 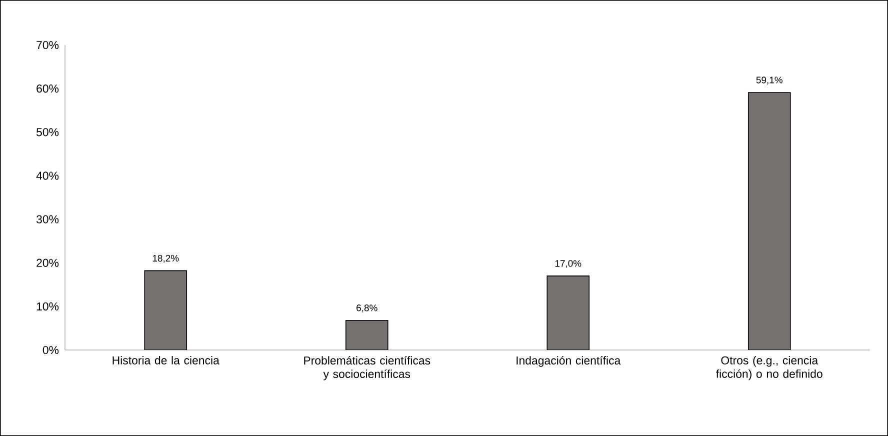 I want to click on y-tick-label: 20%, so click(x=47, y=262).